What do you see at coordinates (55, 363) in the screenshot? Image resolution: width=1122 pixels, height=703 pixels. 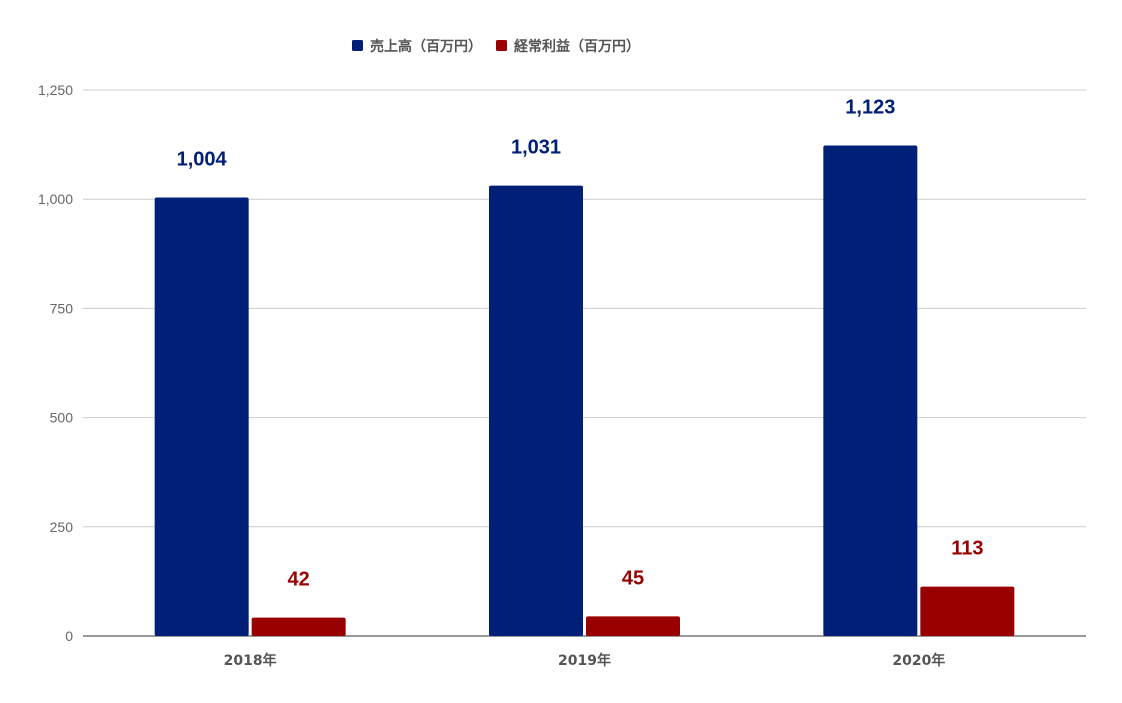 I see `y-axis-ticks: 0 250 500 750 1,000 1,250` at bounding box center [55, 363].